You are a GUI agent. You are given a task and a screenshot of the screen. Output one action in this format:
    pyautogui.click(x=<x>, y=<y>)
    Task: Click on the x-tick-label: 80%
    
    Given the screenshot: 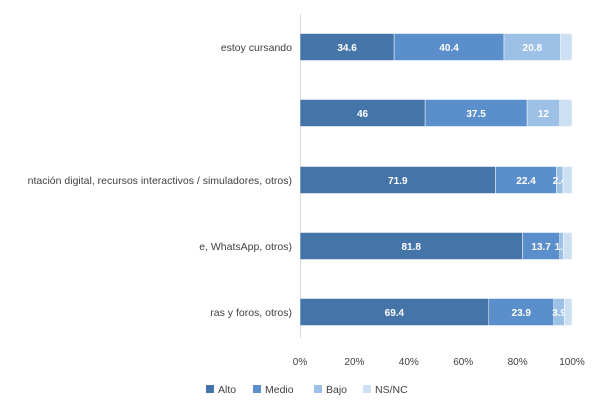 What is the action you would take?
    pyautogui.click(x=518, y=362)
    